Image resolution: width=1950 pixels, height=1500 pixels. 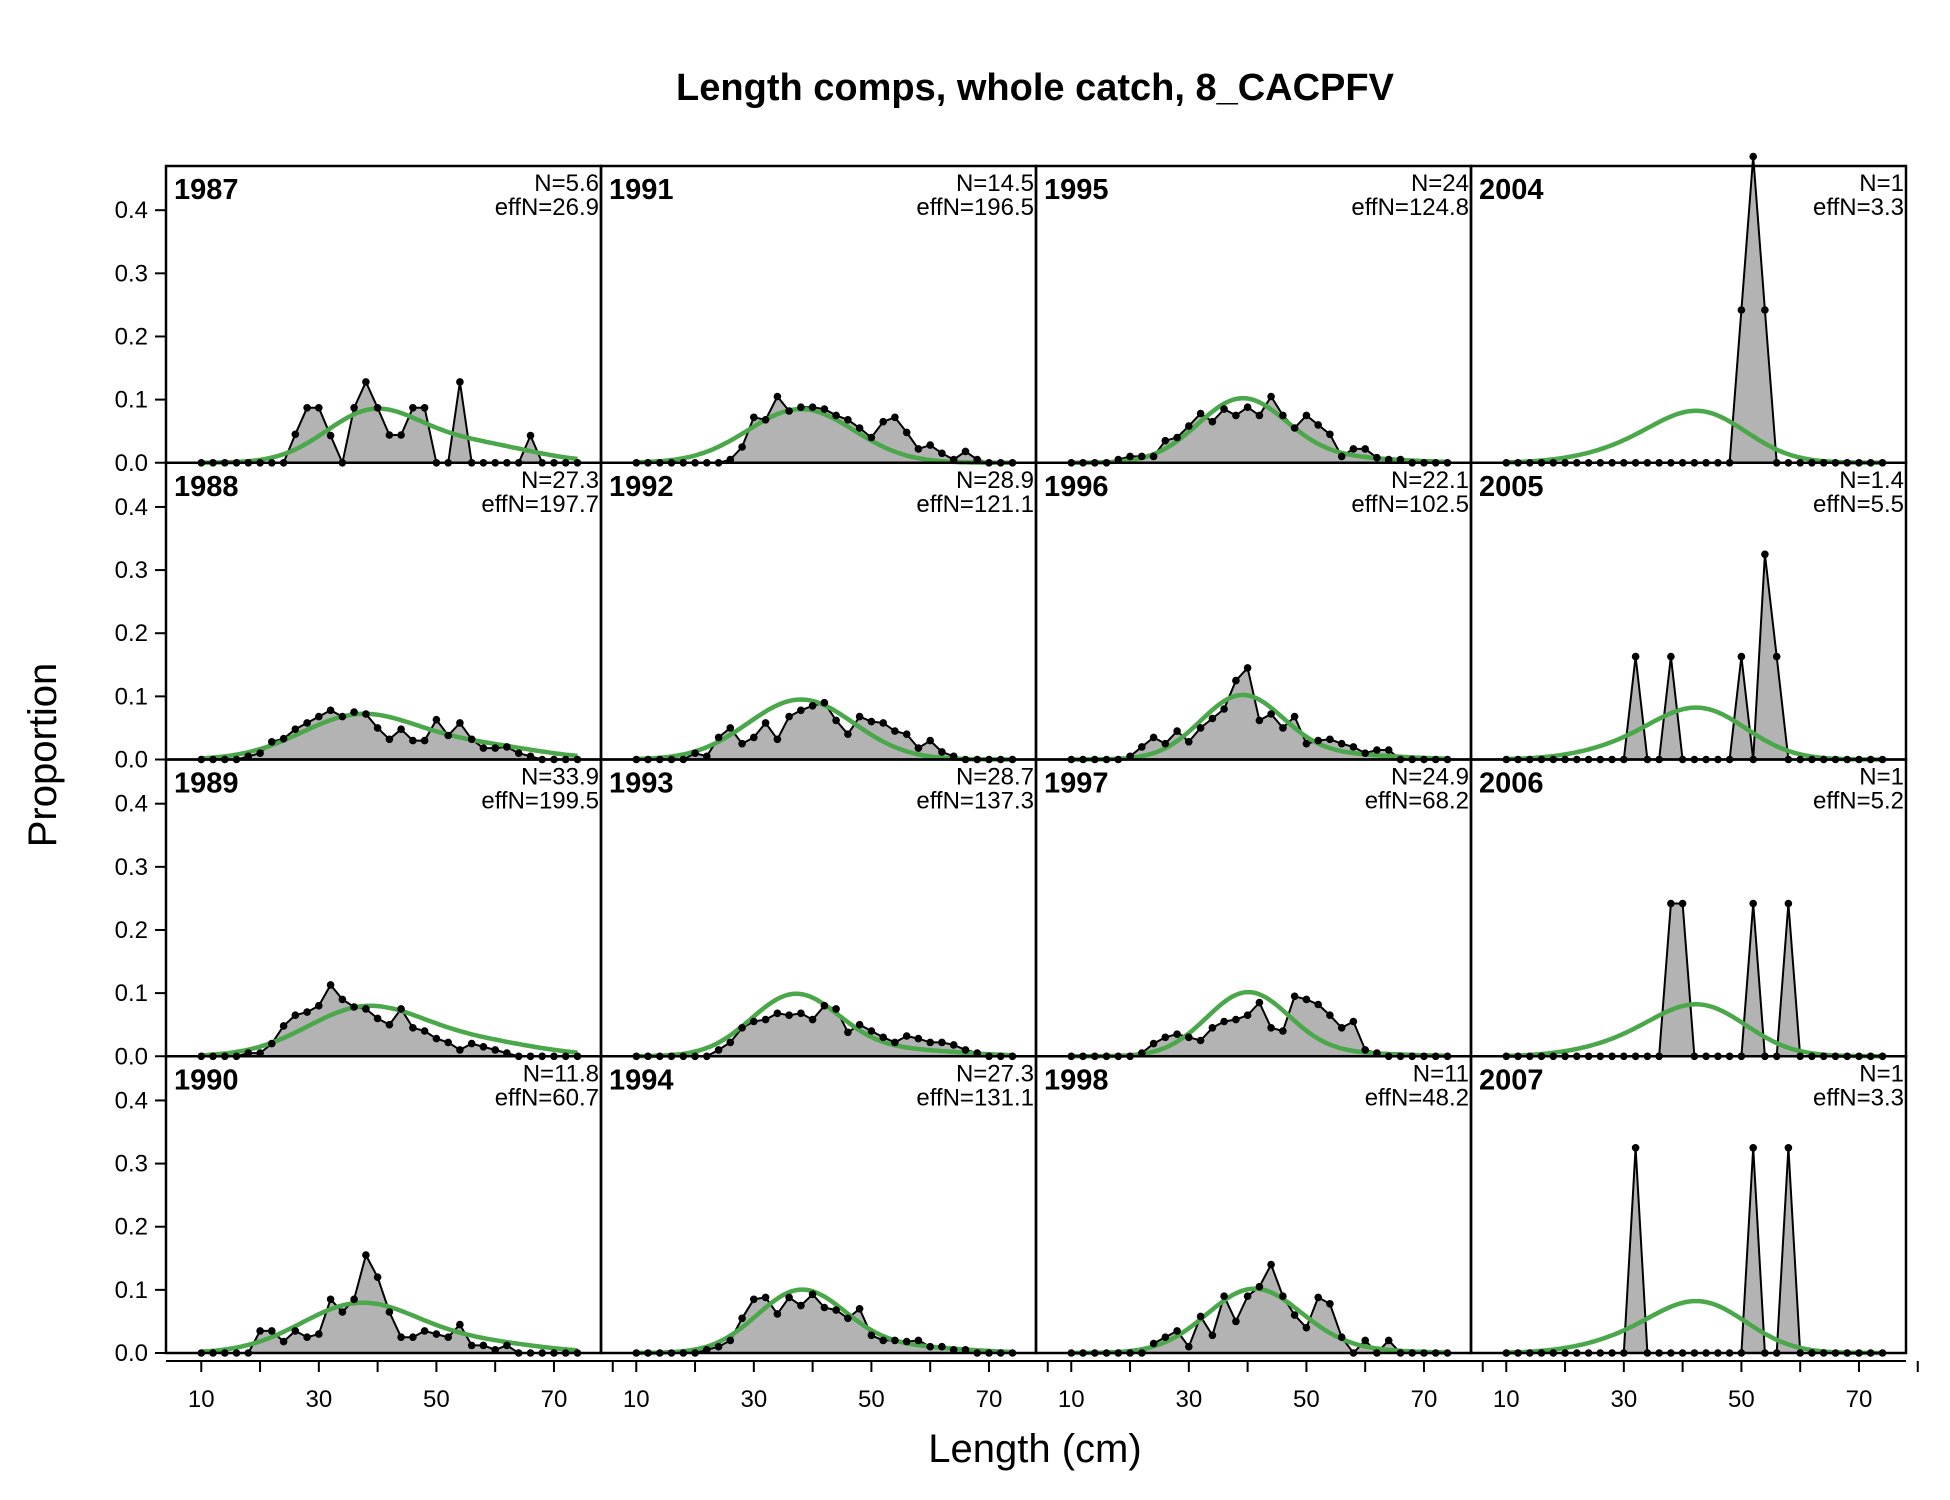 I want to click on panel-n-label: N=1.4, so click(x=1871, y=480).